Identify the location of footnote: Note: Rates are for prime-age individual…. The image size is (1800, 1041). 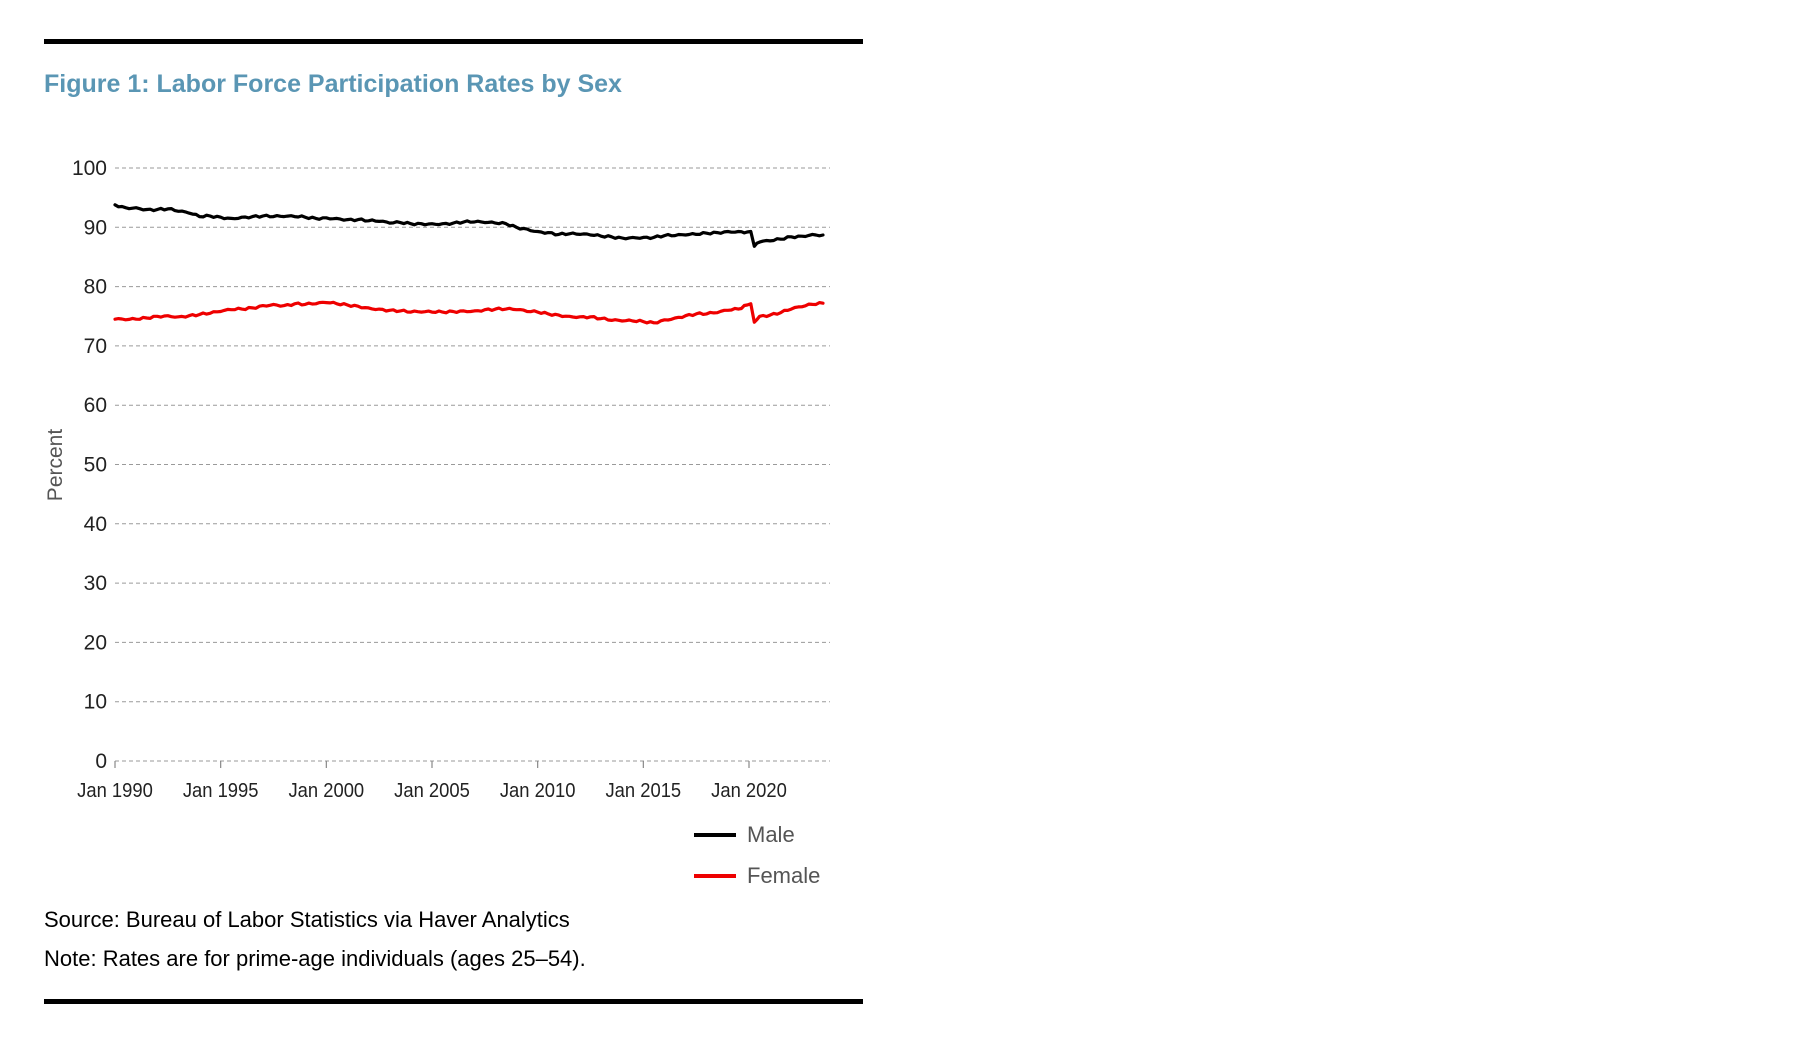
(315, 958).